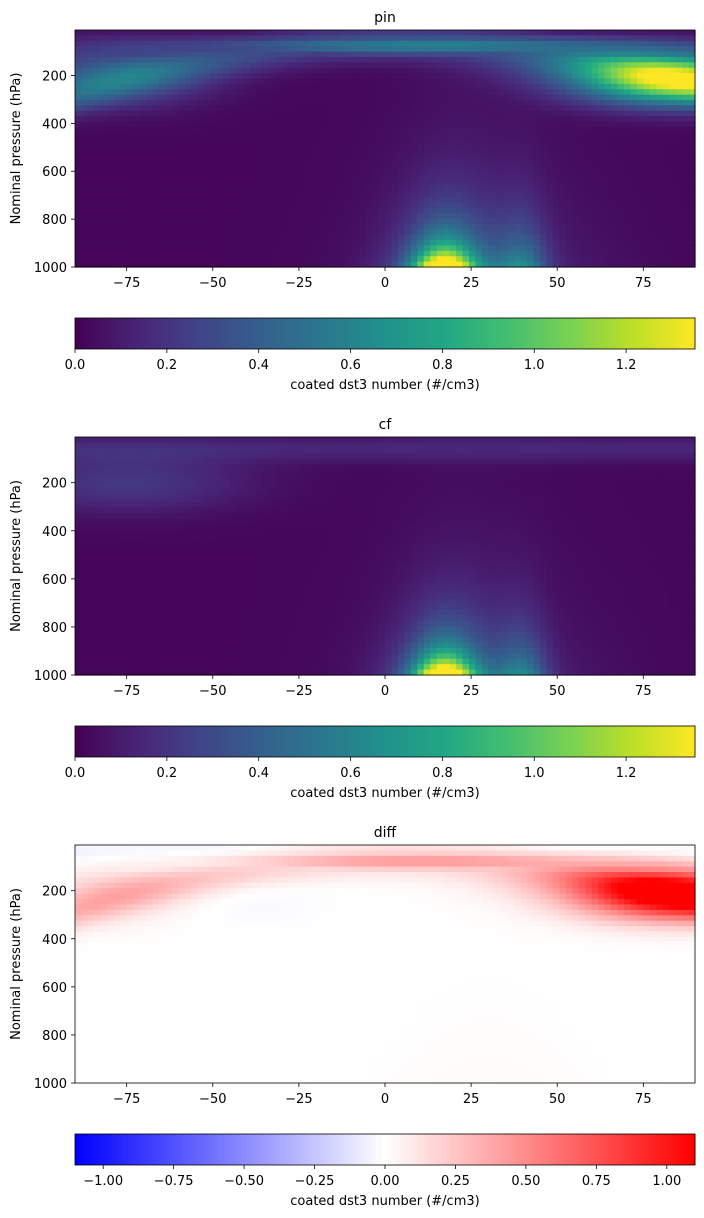 The width and height of the screenshot is (704, 1218). What do you see at coordinates (75, 365) in the screenshot?
I see `colorbar-tick-label: 0.0` at bounding box center [75, 365].